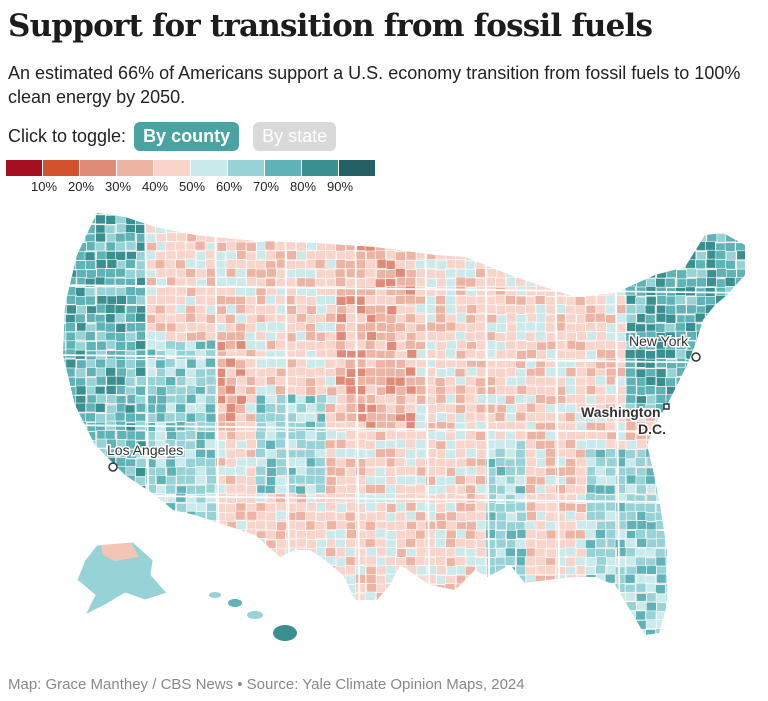 This screenshot has width=768, height=701. What do you see at coordinates (404, 289) in the screenshot?
I see `state-border-line` at bounding box center [404, 289].